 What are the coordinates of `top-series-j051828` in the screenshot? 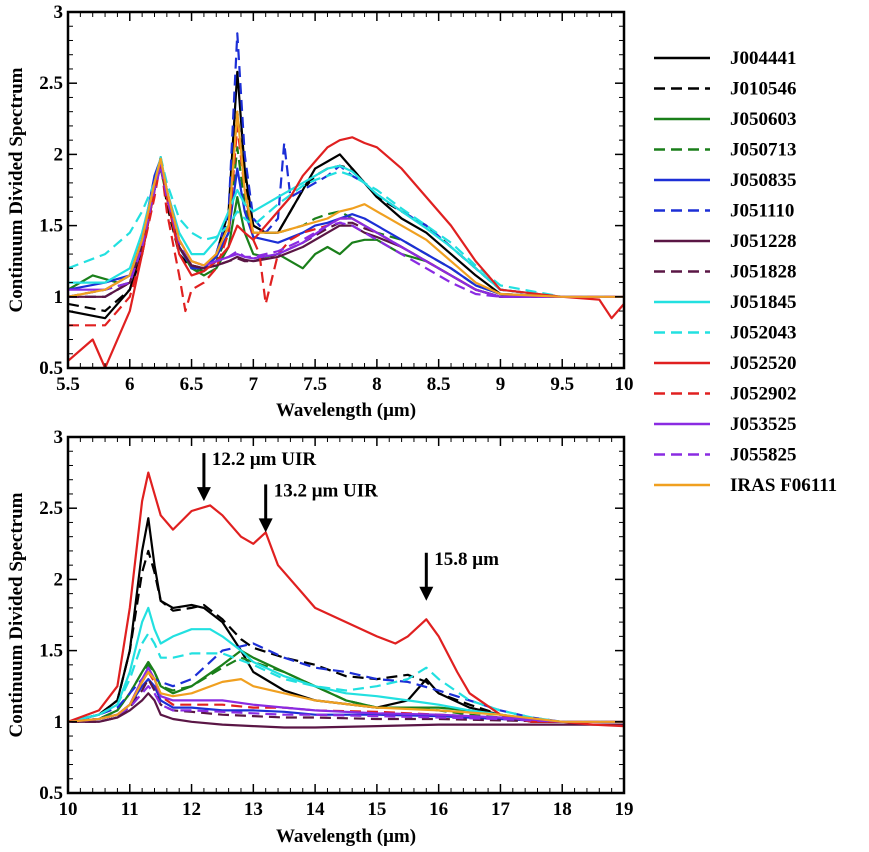 It's located at (346, 231).